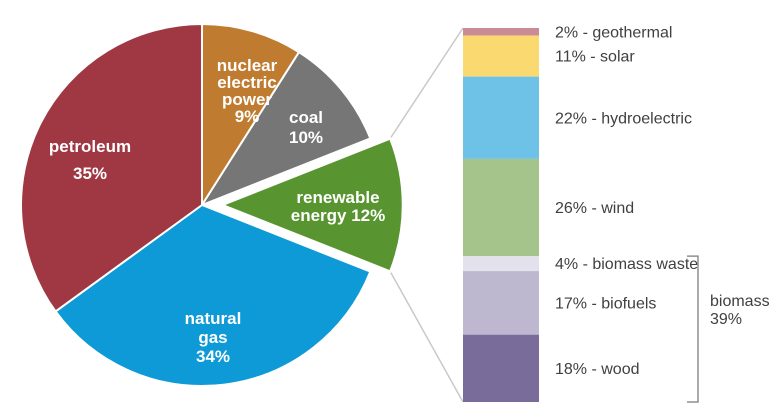  I want to click on pie-slice-label-nuclear-line3: power, so click(247, 99).